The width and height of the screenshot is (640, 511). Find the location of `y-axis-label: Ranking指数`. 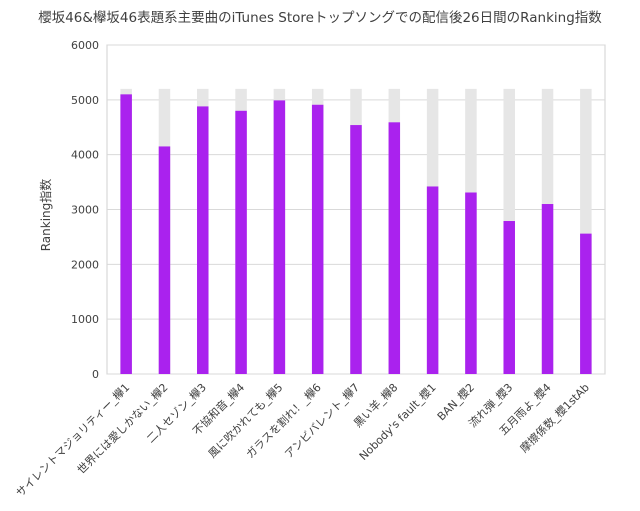

y-axis-label: Ranking指数 is located at coordinates (45, 215).